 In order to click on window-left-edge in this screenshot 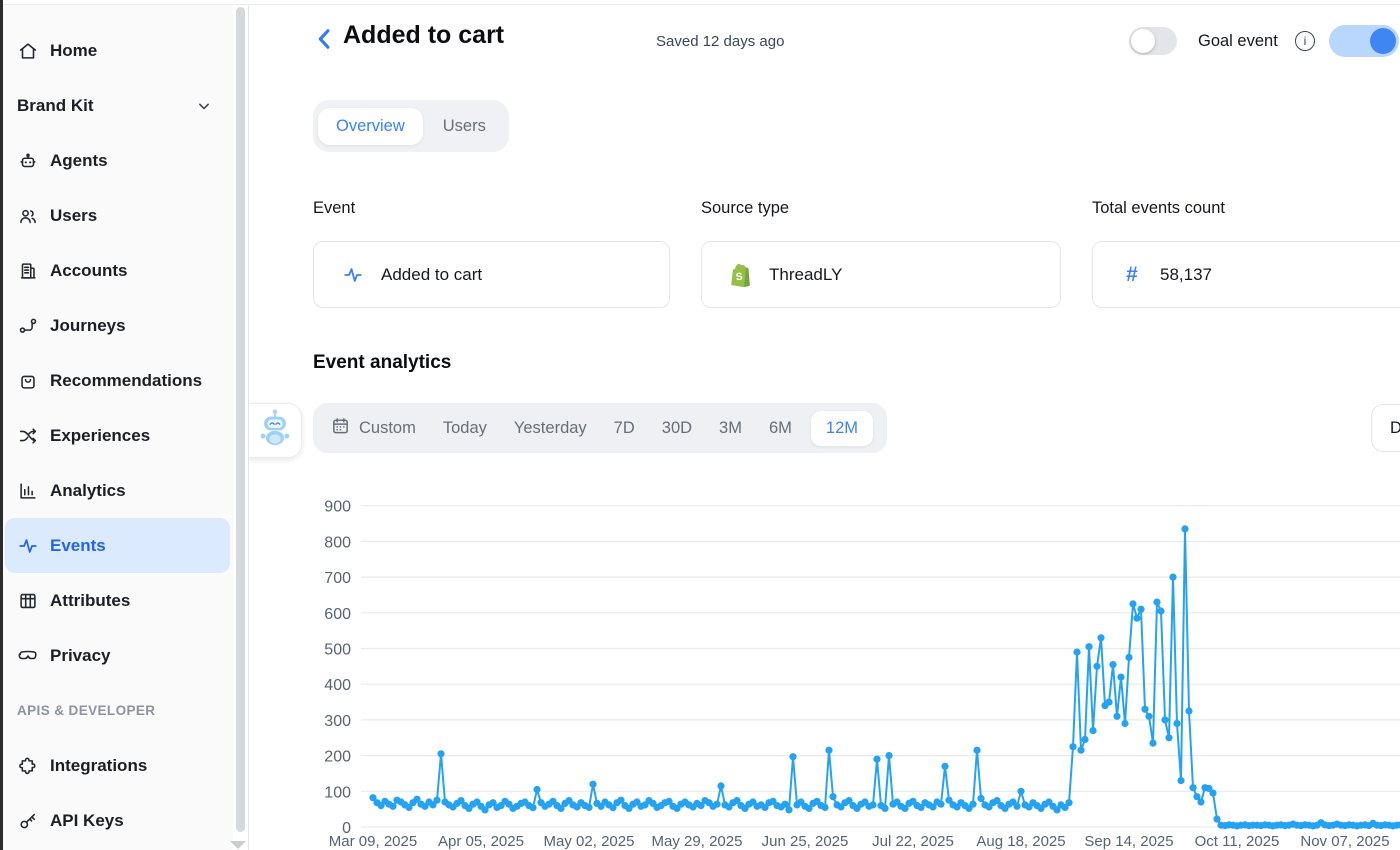, I will do `click(1, 425)`.